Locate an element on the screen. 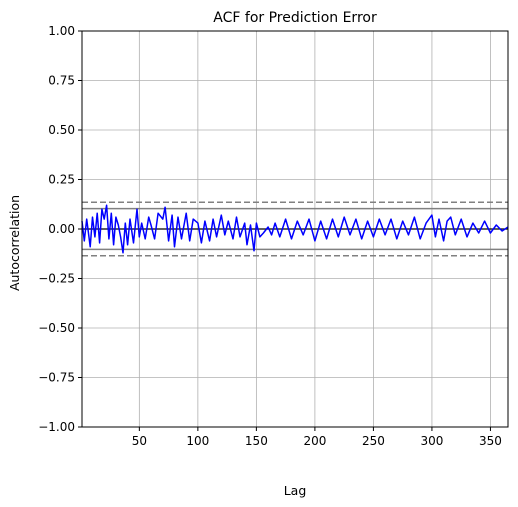  x-tick-label: 150 is located at coordinates (256, 441).